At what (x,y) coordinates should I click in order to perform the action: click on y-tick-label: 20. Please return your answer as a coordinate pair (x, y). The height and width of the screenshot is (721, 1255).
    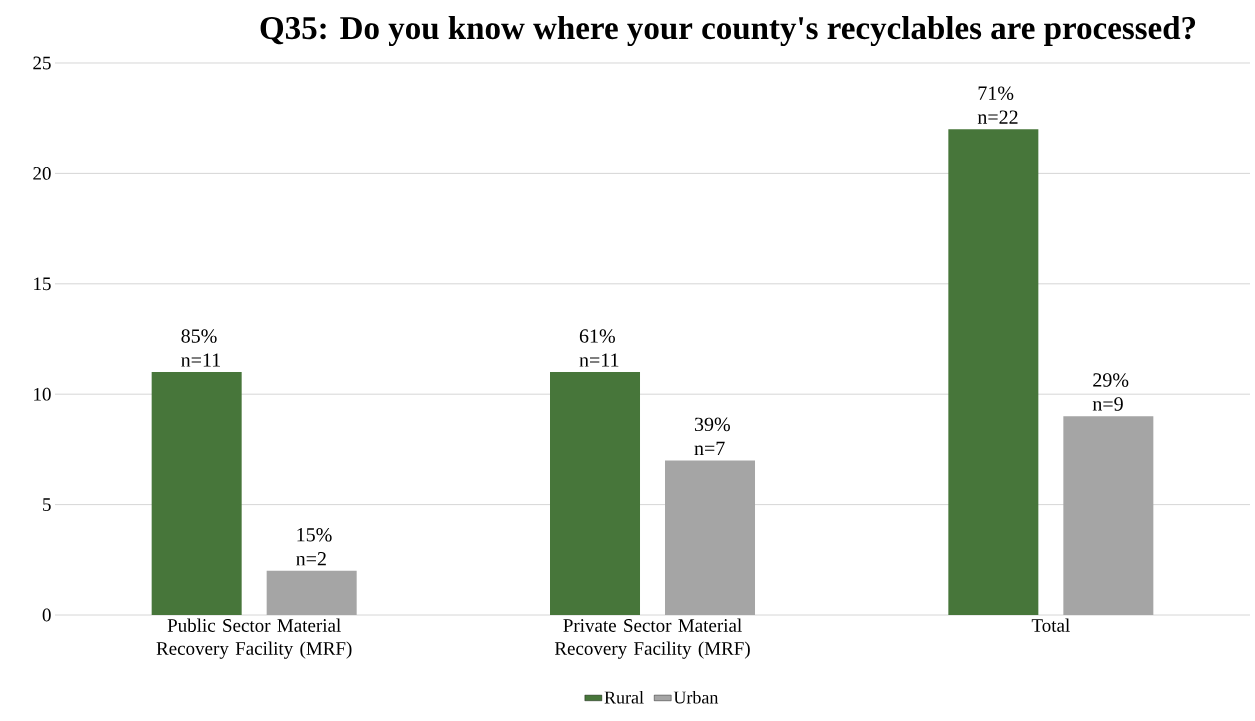
    Looking at the image, I should click on (42, 173).